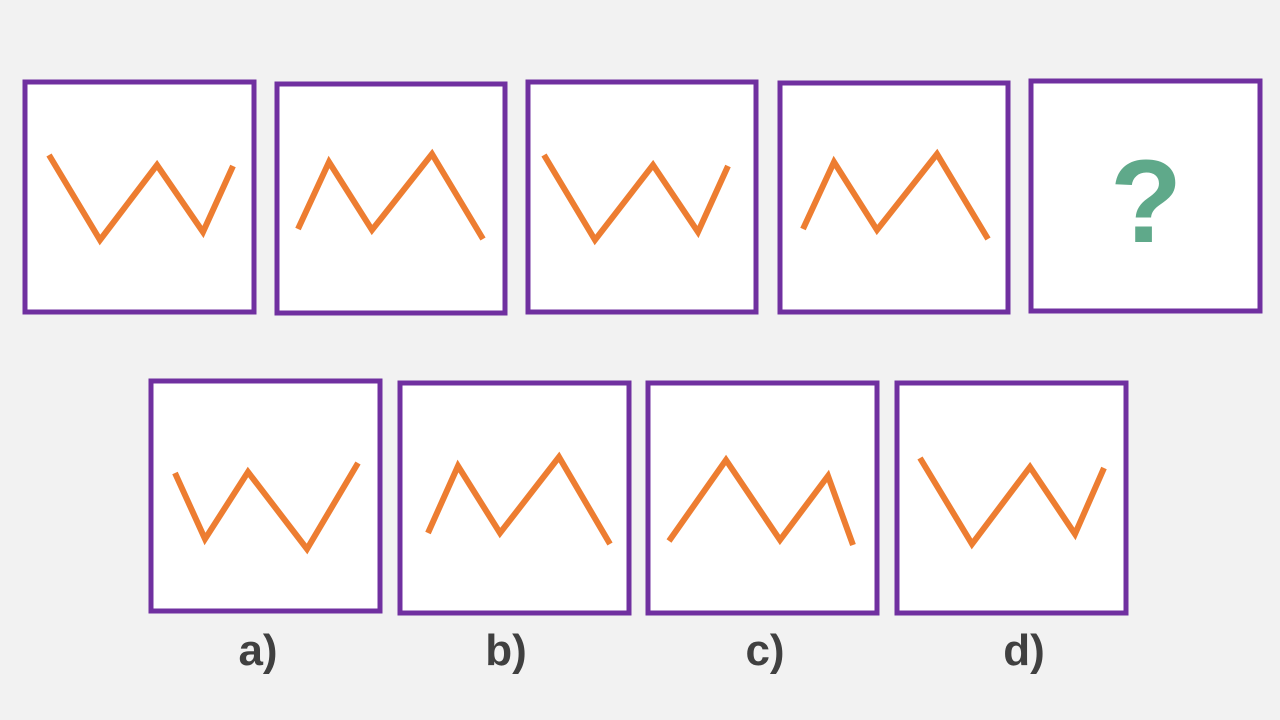 The height and width of the screenshot is (720, 1280). I want to click on option-label: d), so click(1024, 650).